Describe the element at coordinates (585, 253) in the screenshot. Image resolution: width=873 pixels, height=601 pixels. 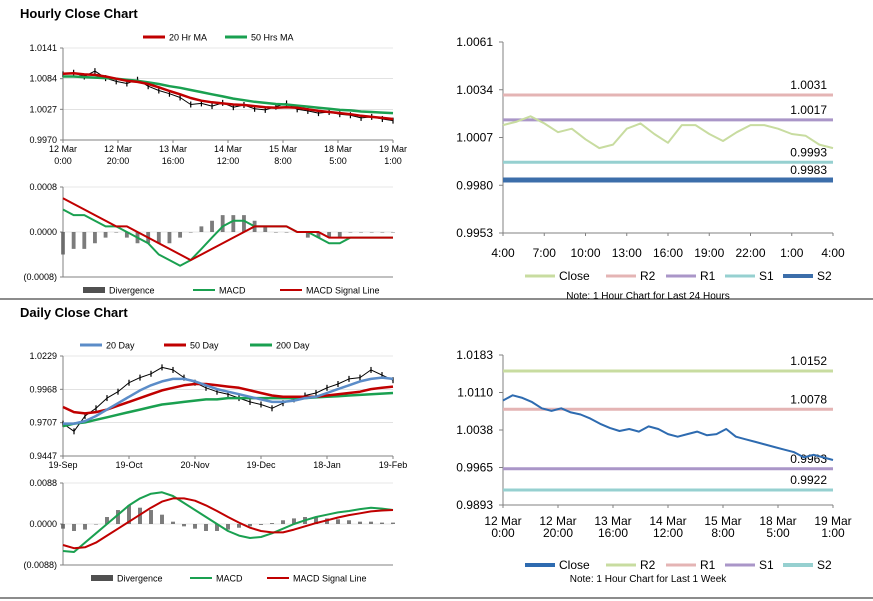
I see `hourly-pivot-x-tick-label: 10:00` at that location.